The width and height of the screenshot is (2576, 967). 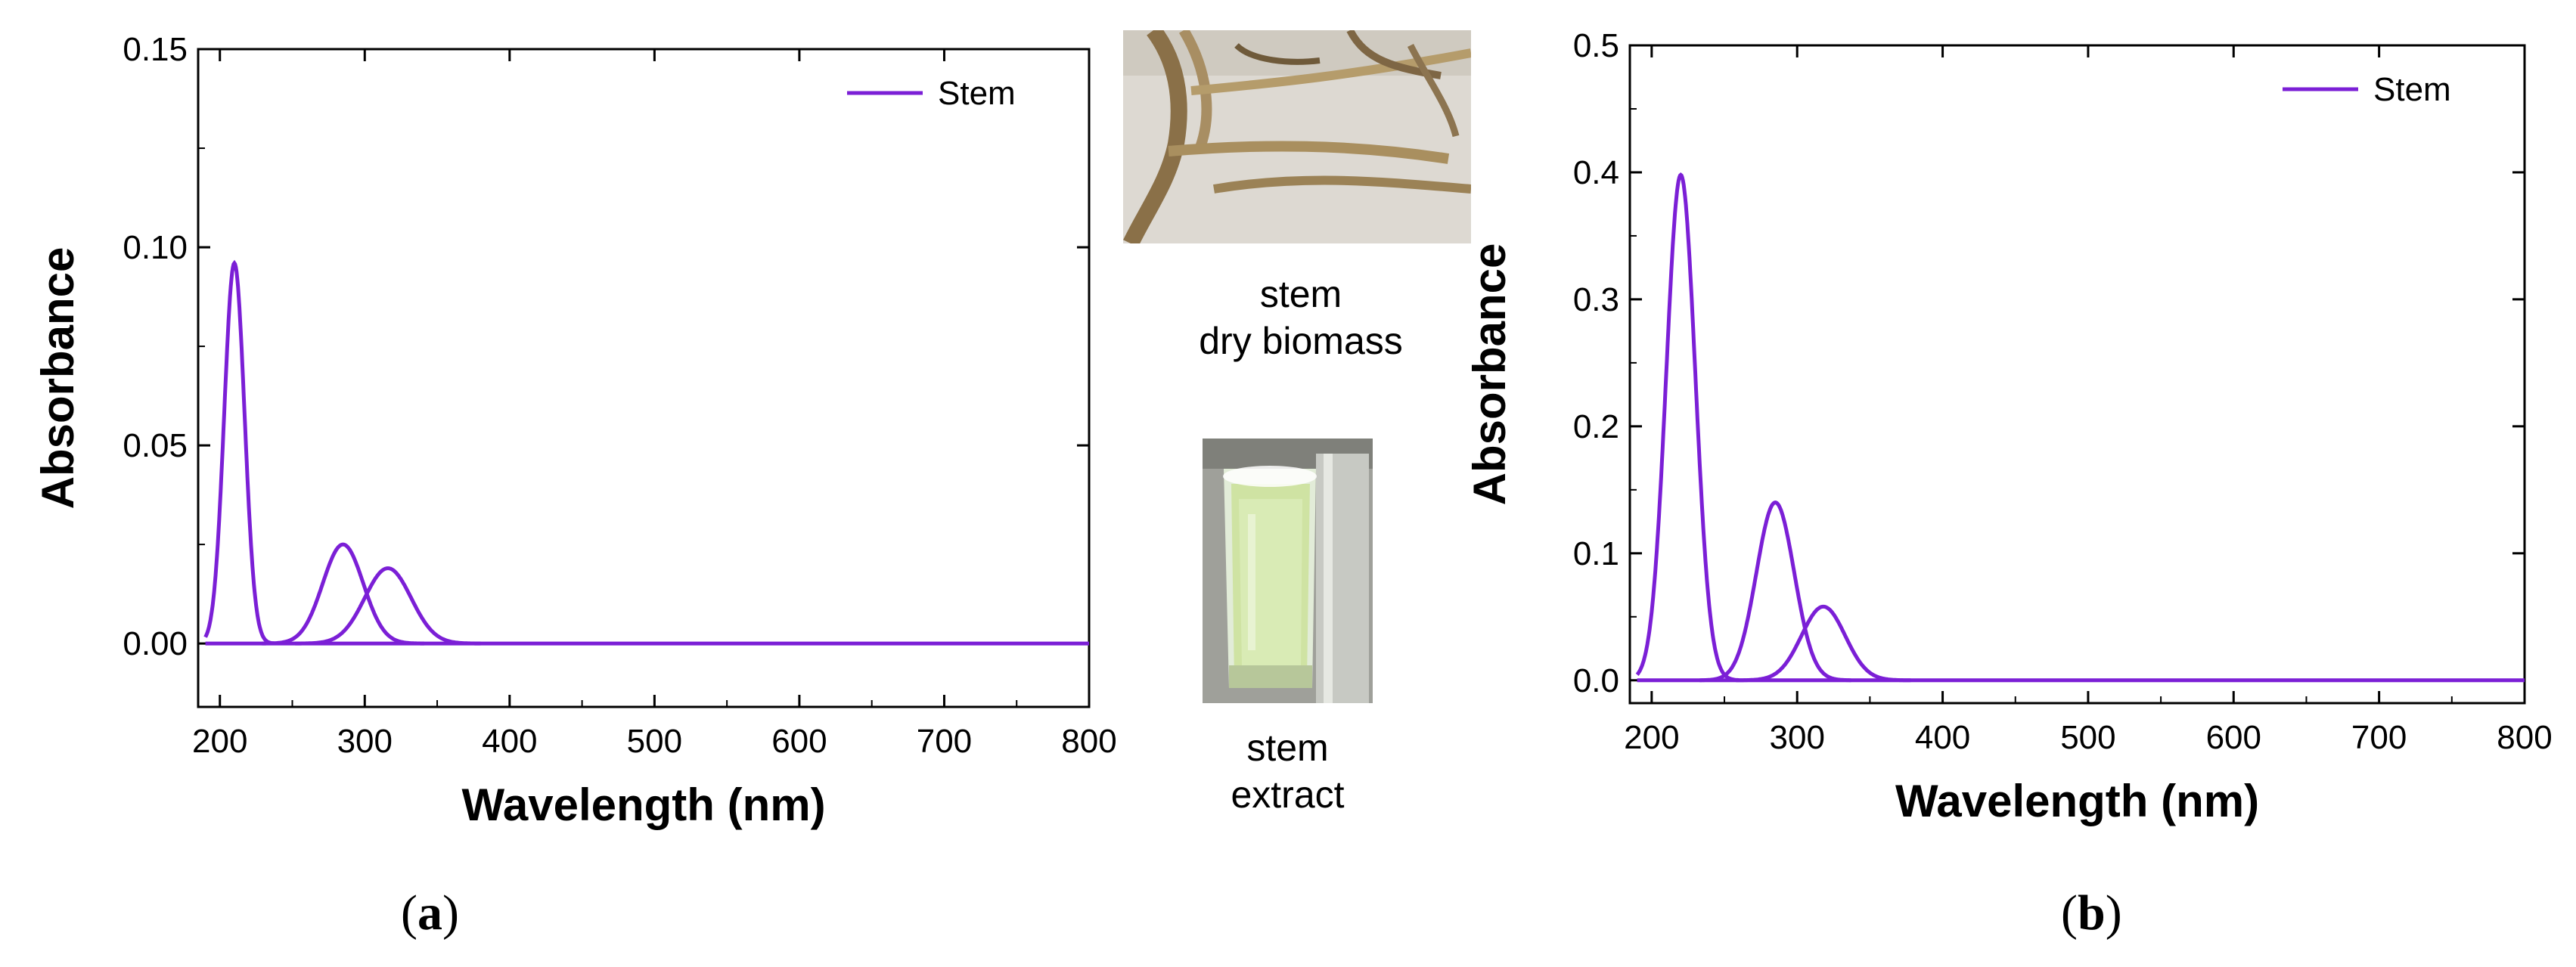 I want to click on panel-label-a-open: (, so click(x=409, y=913).